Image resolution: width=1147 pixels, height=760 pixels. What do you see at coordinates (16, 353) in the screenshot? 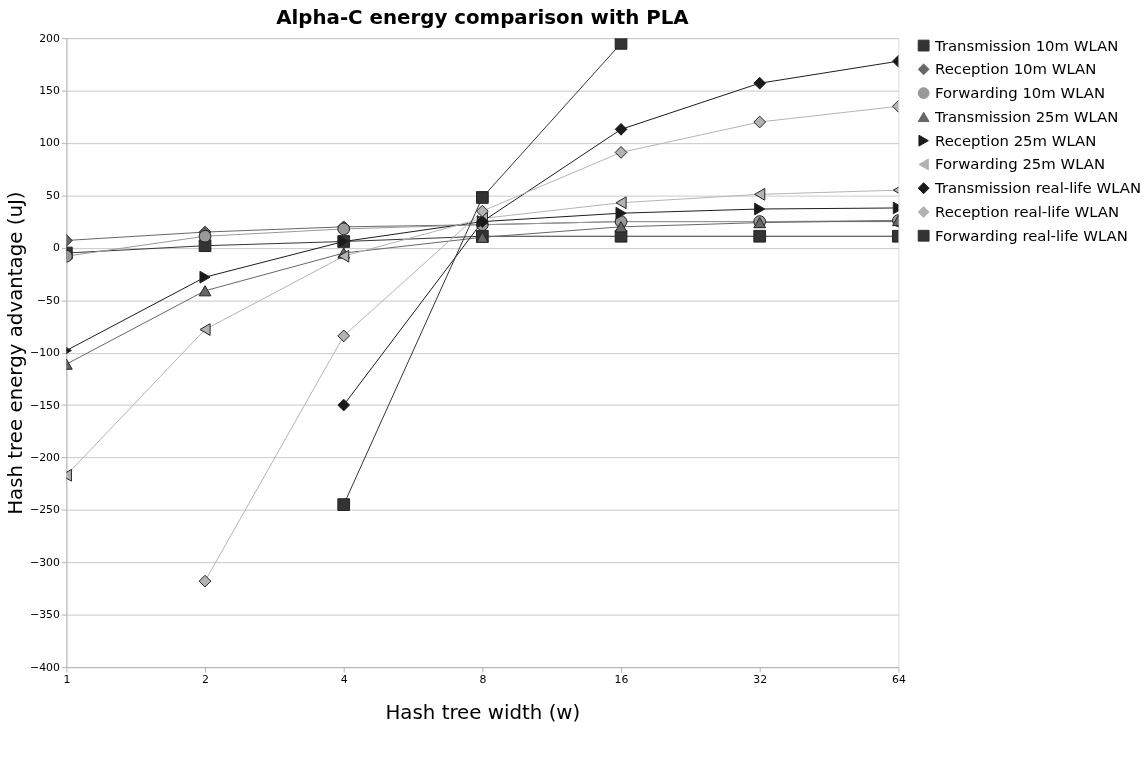
I see `y-axis-title: Hash tree energy advantage (uJ)` at bounding box center [16, 353].